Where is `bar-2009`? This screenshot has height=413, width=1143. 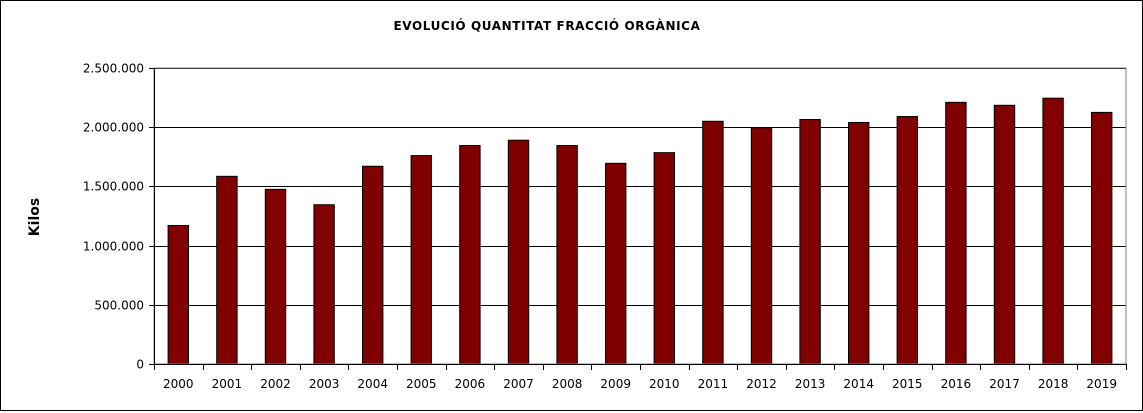 bar-2009 is located at coordinates (615, 263).